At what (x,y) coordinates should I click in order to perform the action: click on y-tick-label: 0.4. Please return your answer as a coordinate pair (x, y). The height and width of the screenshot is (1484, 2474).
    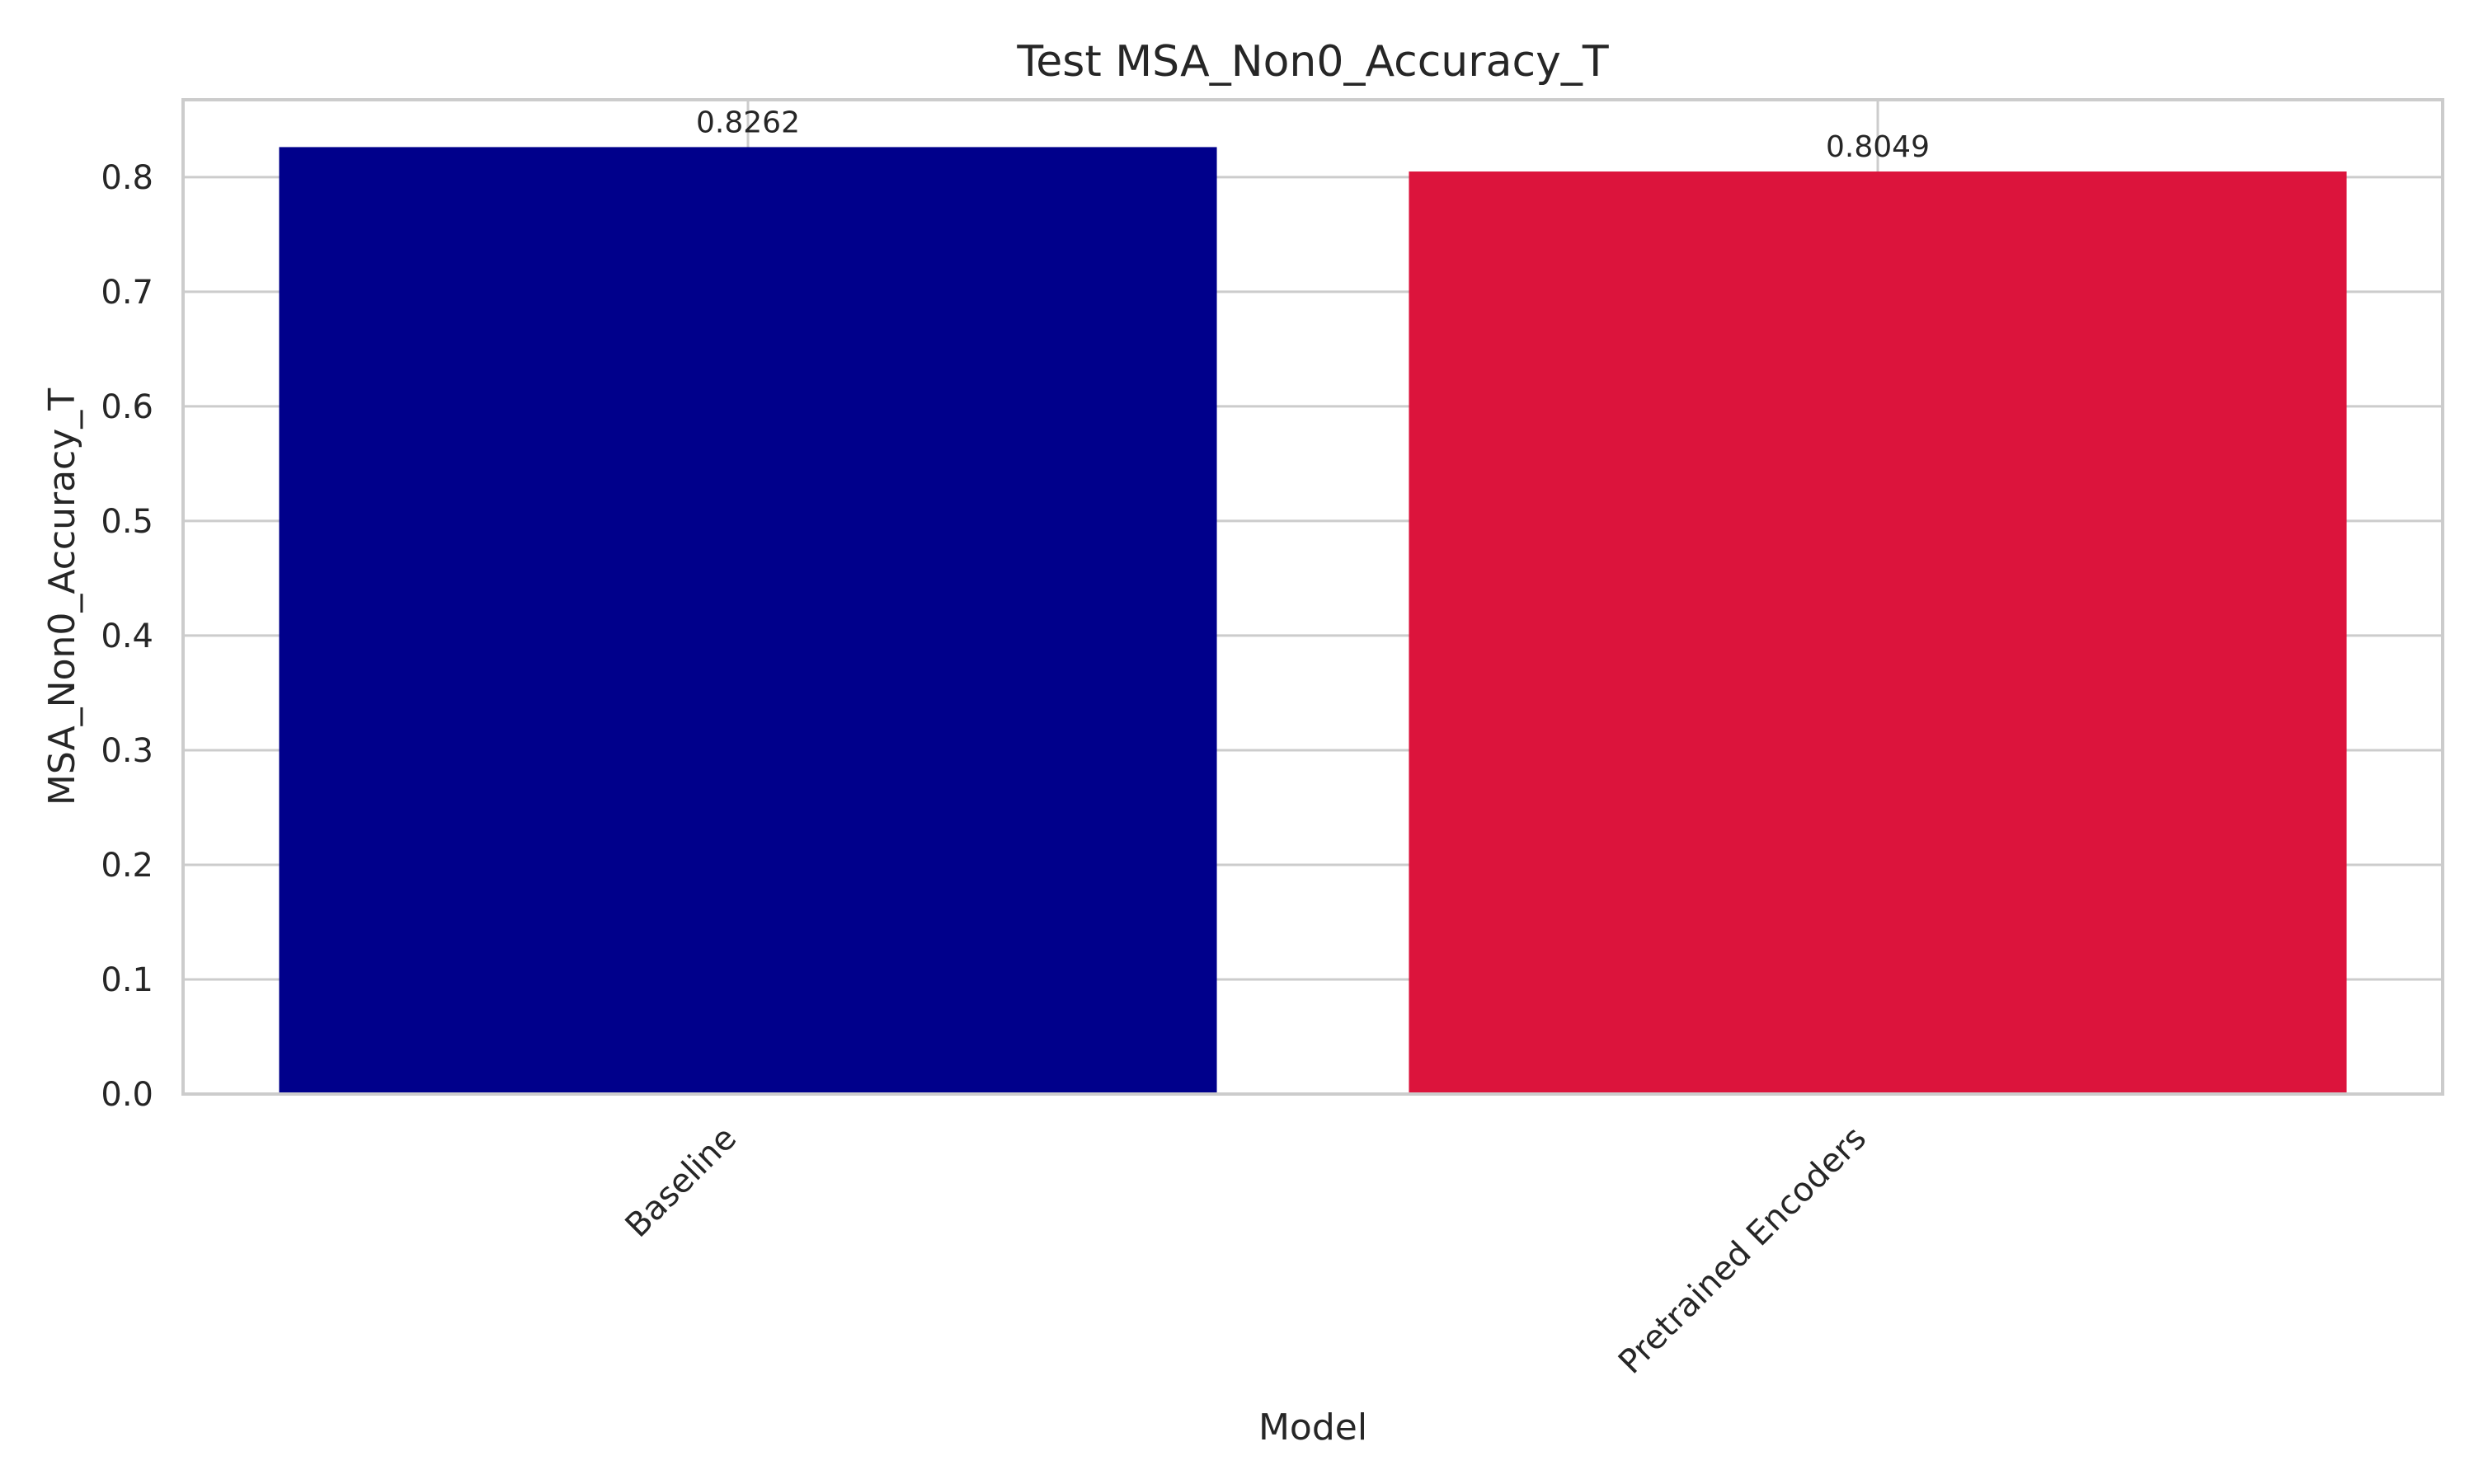
    Looking at the image, I should click on (127, 636).